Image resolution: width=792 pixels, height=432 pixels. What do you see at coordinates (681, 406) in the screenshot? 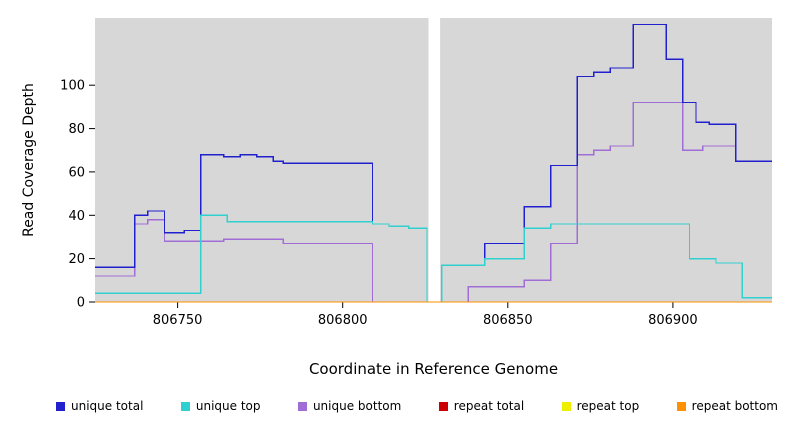
I see `legend-swatch-repeat-bottom` at bounding box center [681, 406].